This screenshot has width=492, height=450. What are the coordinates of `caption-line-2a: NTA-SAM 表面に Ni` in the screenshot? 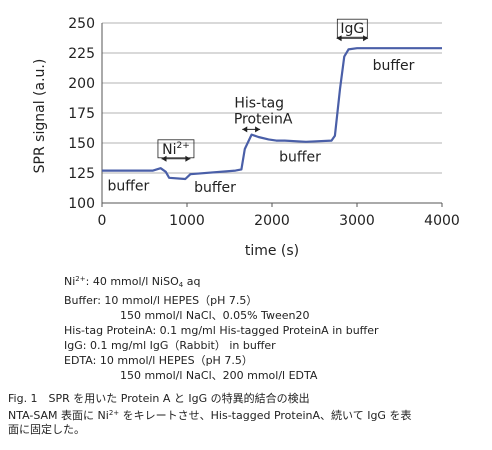 It's located at (58, 415).